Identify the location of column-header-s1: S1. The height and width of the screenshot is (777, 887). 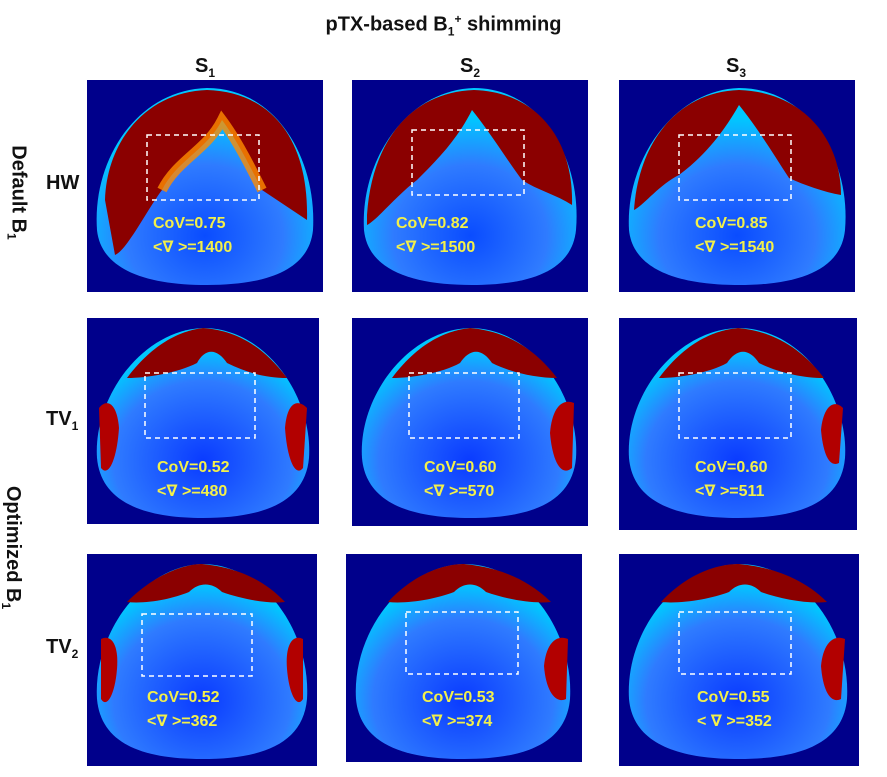
(205, 67).